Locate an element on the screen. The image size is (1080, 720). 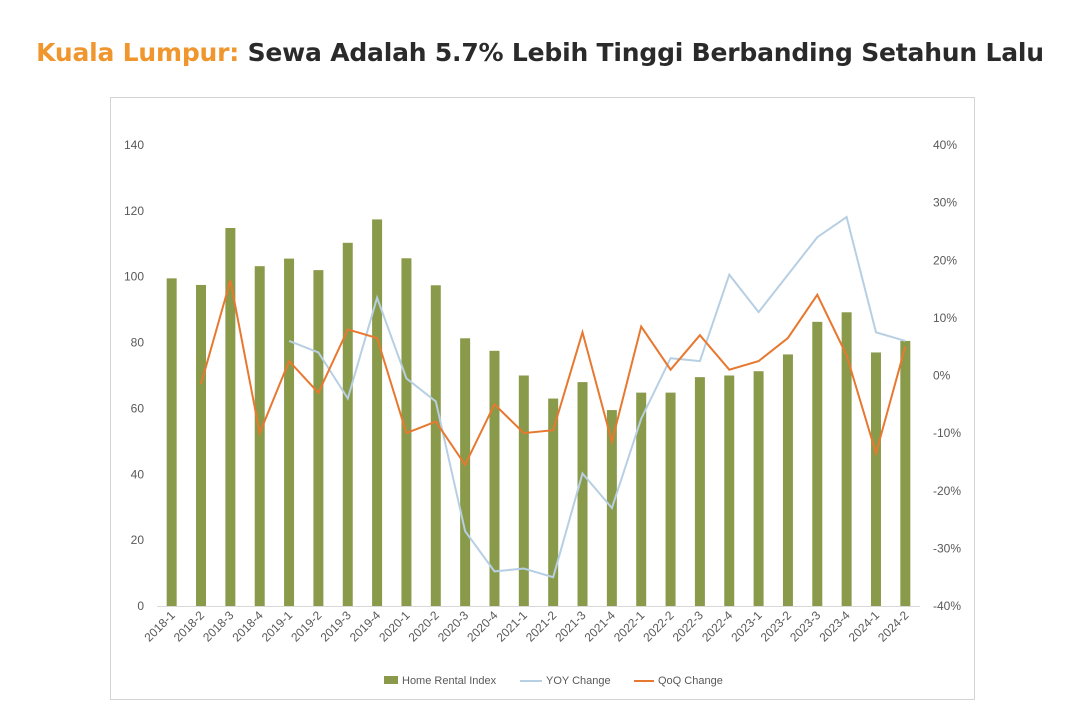
x-axis-tick-label: 2018-4 is located at coordinates (248, 626).